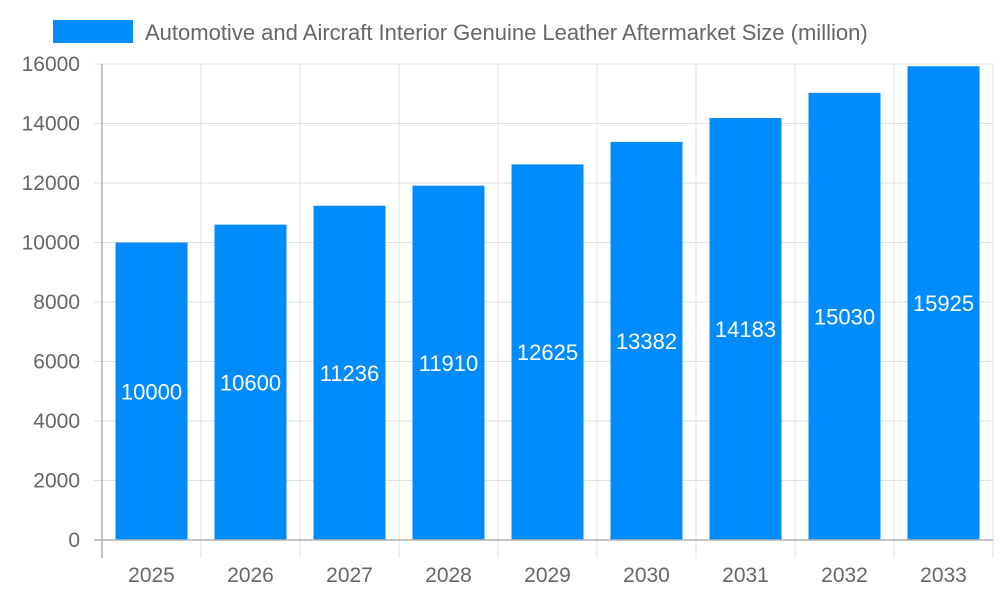  I want to click on legend-swatch, so click(93, 31).